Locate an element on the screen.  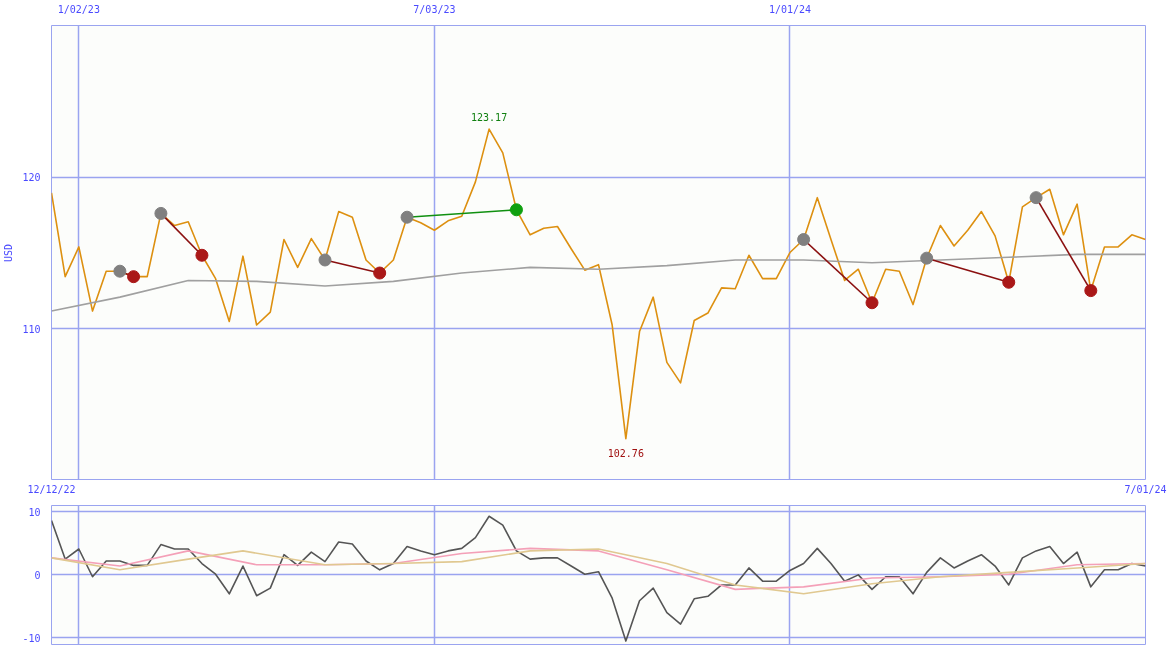
x-tick-label: 7/03/23 is located at coordinates (434, 9).